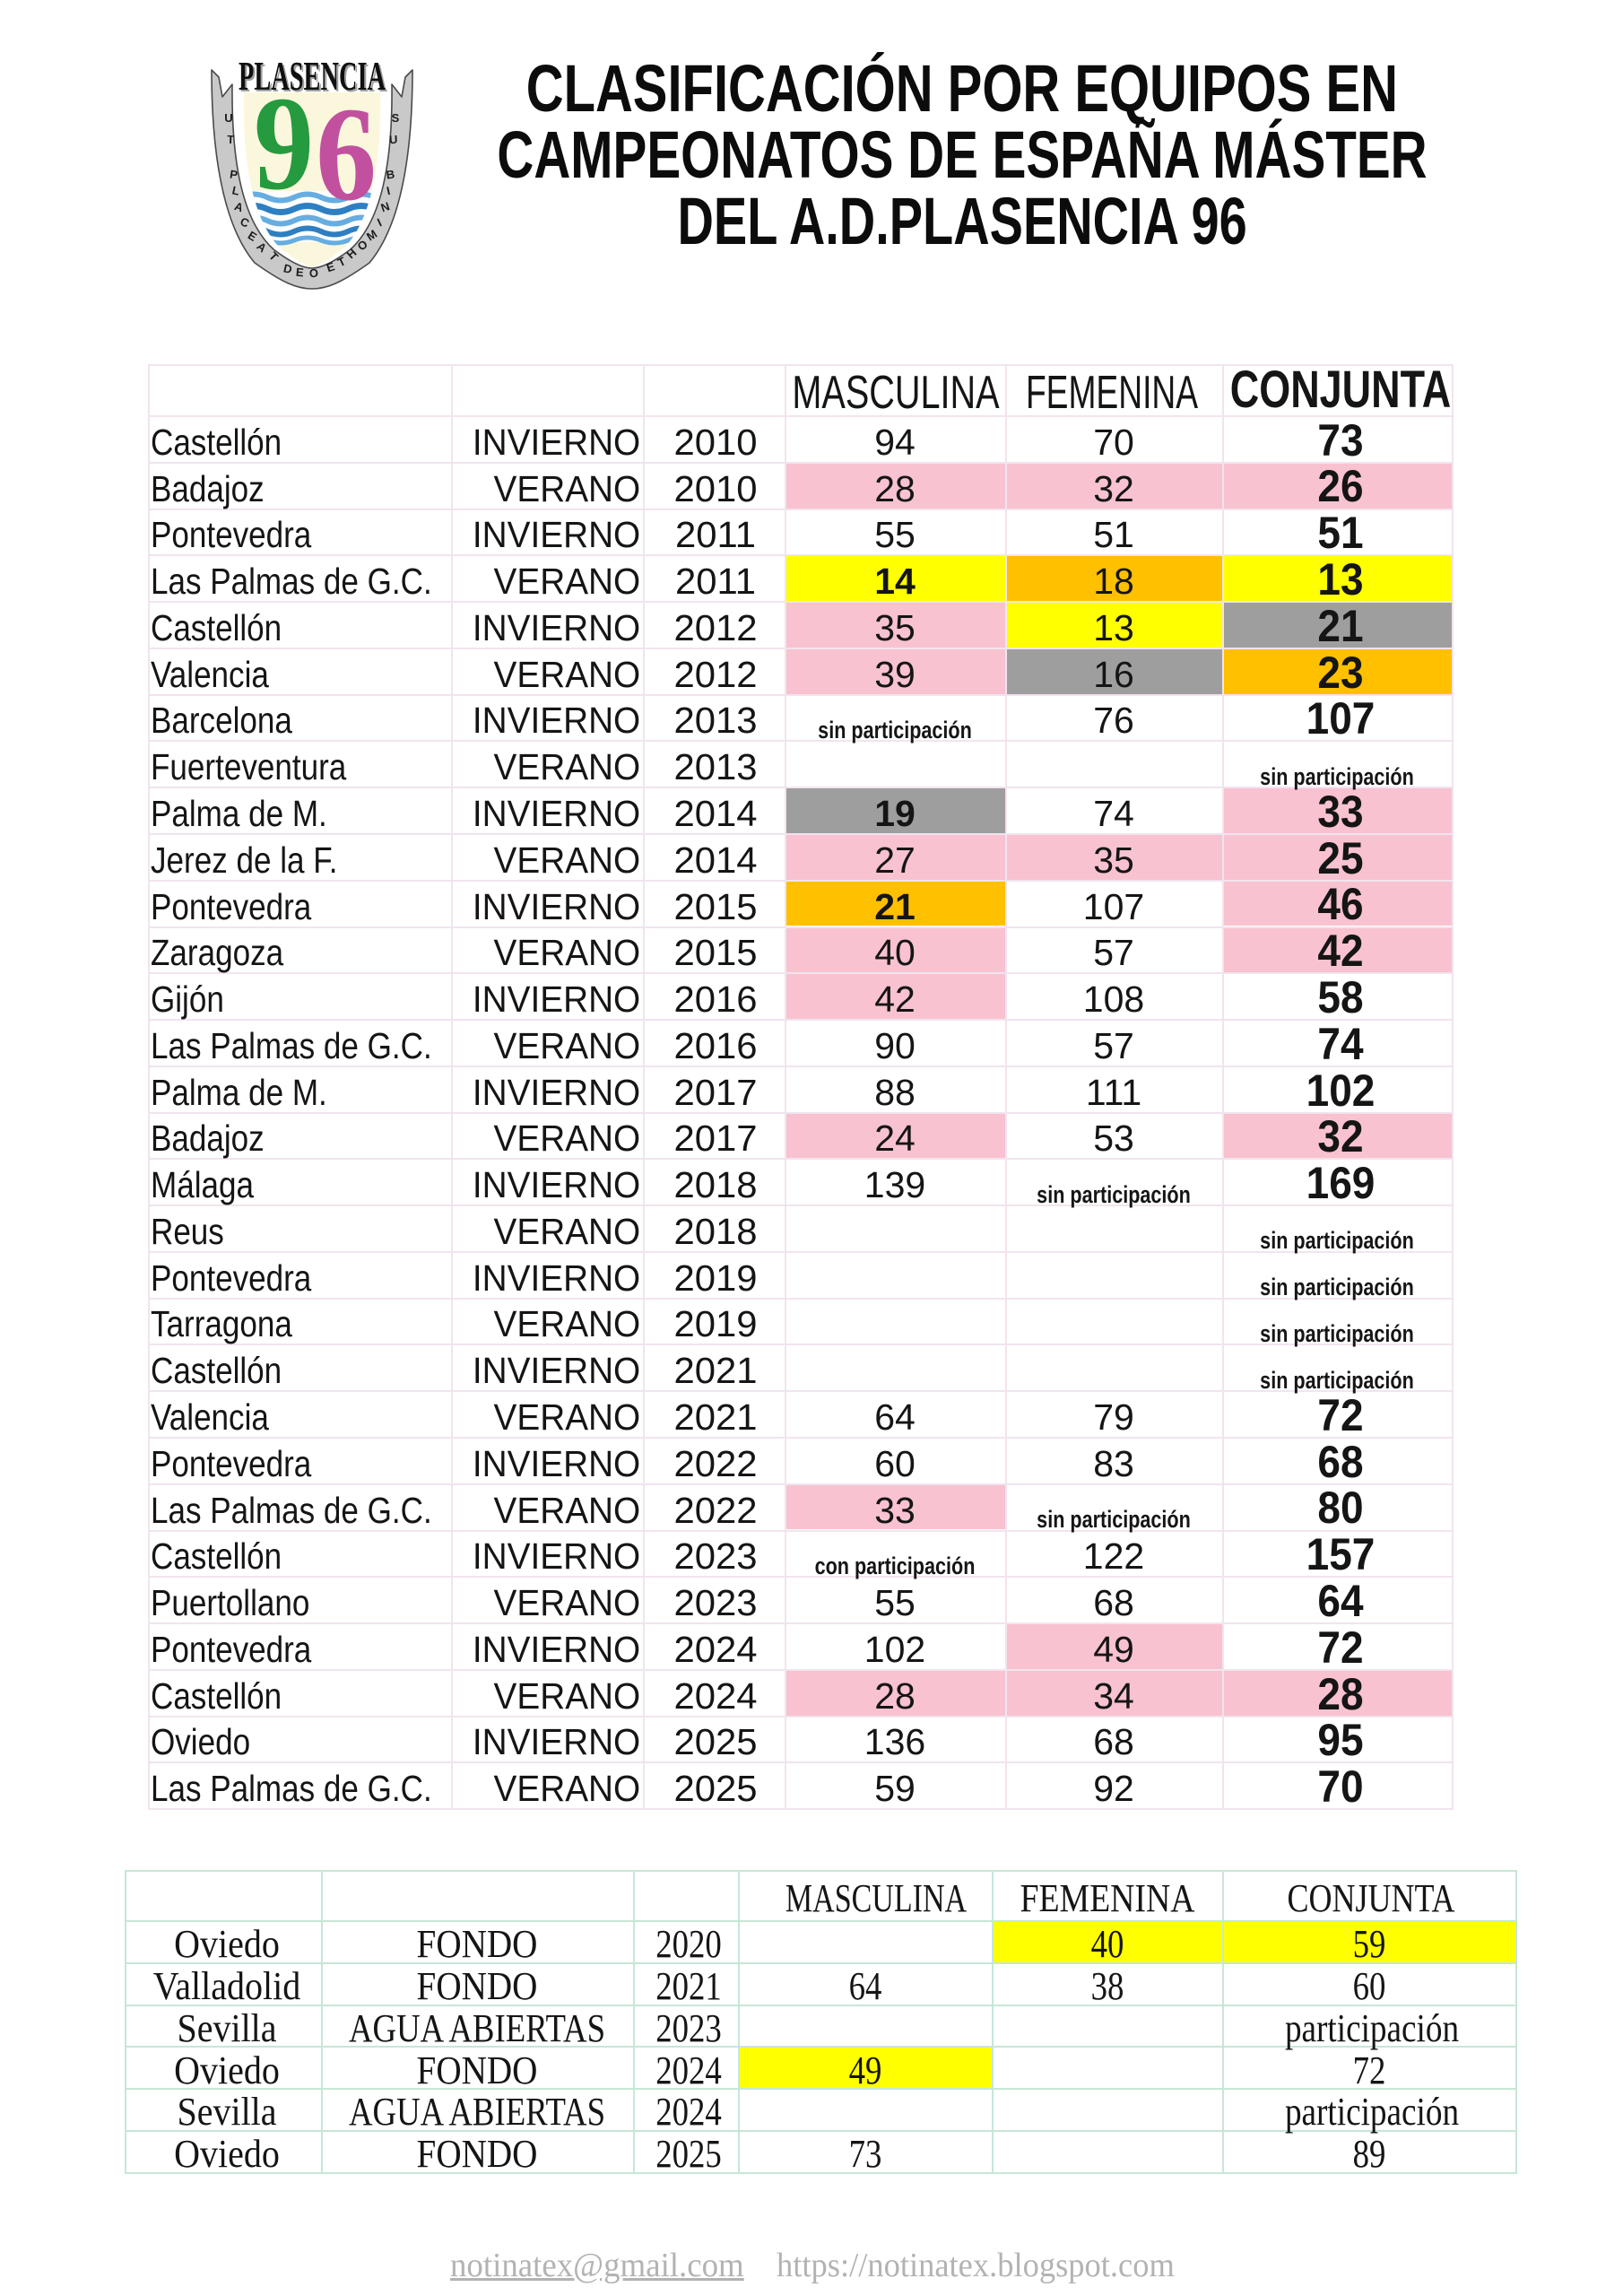  What do you see at coordinates (235, 190) in the screenshot?
I see `svg-text: L` at bounding box center [235, 190].